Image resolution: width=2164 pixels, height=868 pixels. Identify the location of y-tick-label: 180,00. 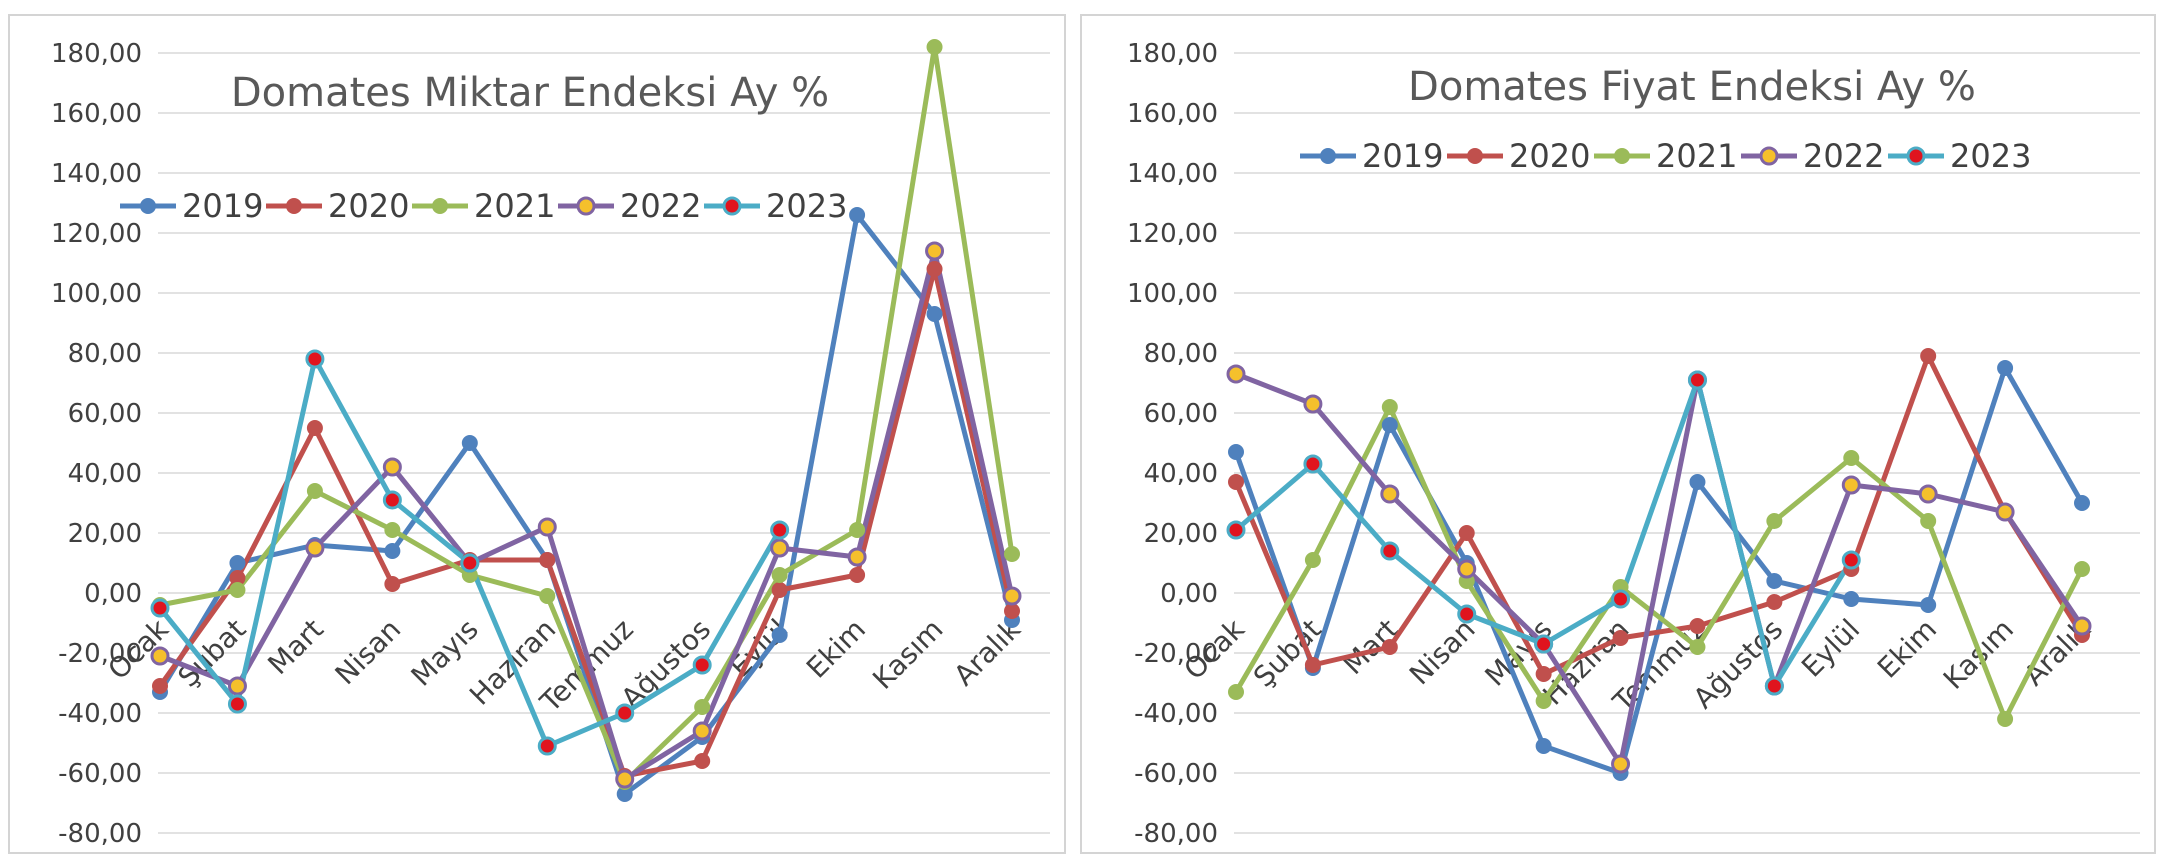
(1172, 54).